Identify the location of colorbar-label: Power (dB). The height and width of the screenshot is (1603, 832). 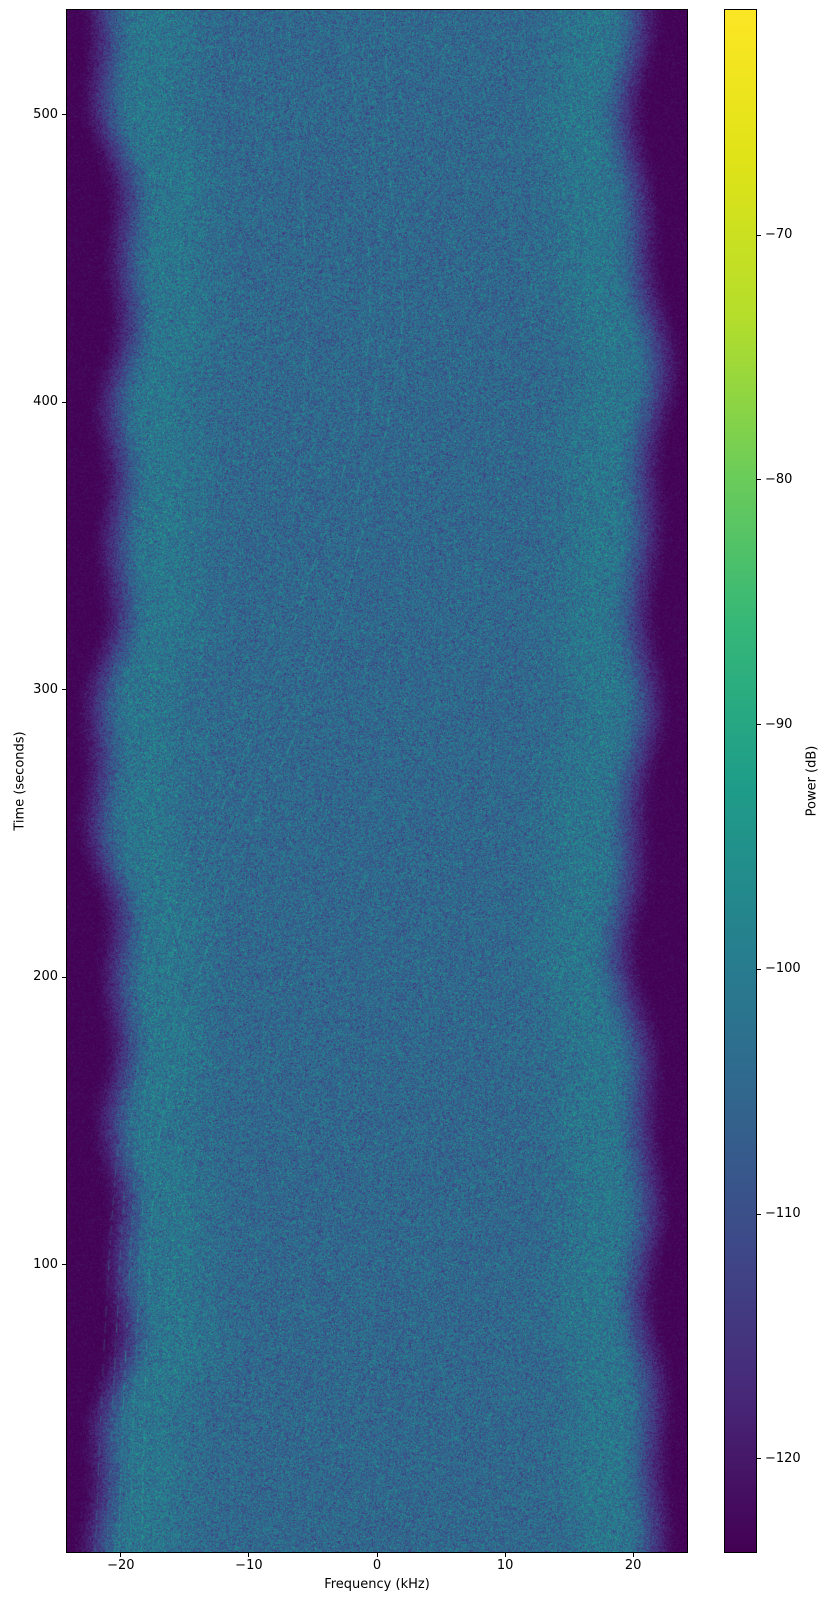
(812, 781).